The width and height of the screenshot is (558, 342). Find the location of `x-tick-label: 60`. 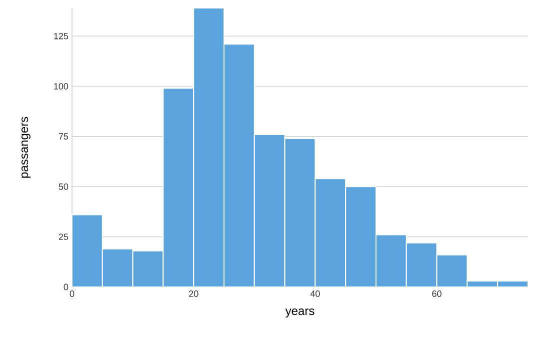

x-tick-label: 60 is located at coordinates (437, 293).